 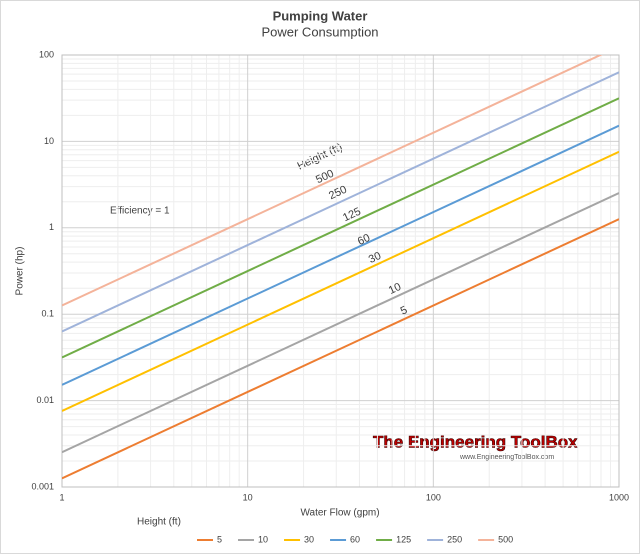 I want to click on y-tick-label: 0.1, so click(x=47, y=314).